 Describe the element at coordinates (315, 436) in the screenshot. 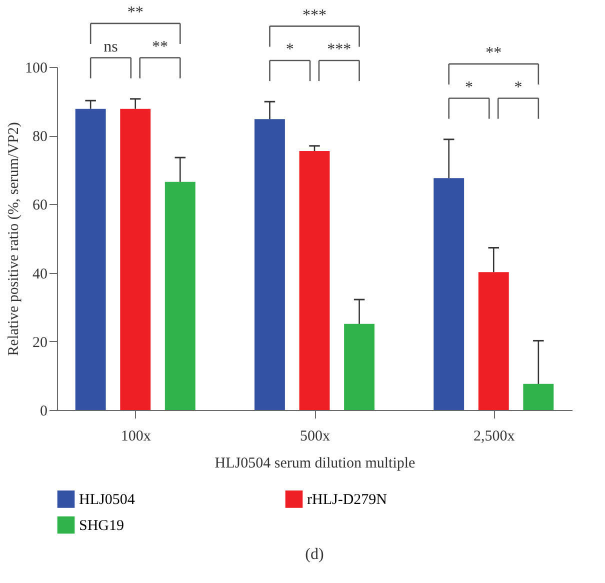

I see `x-tick-label: 500x` at that location.